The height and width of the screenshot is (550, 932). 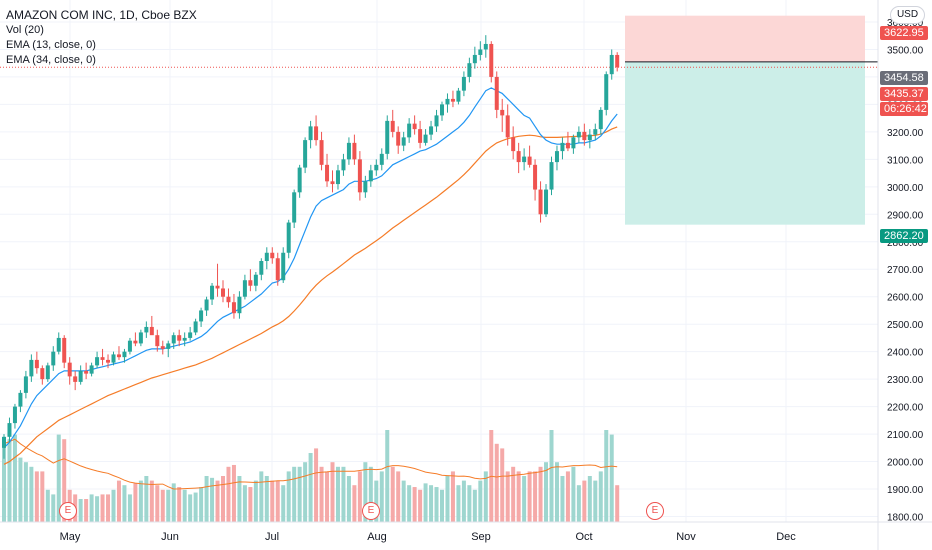 What do you see at coordinates (51, 60) in the screenshot?
I see `indicator-ema34: EMA (34, close, 0)` at bounding box center [51, 60].